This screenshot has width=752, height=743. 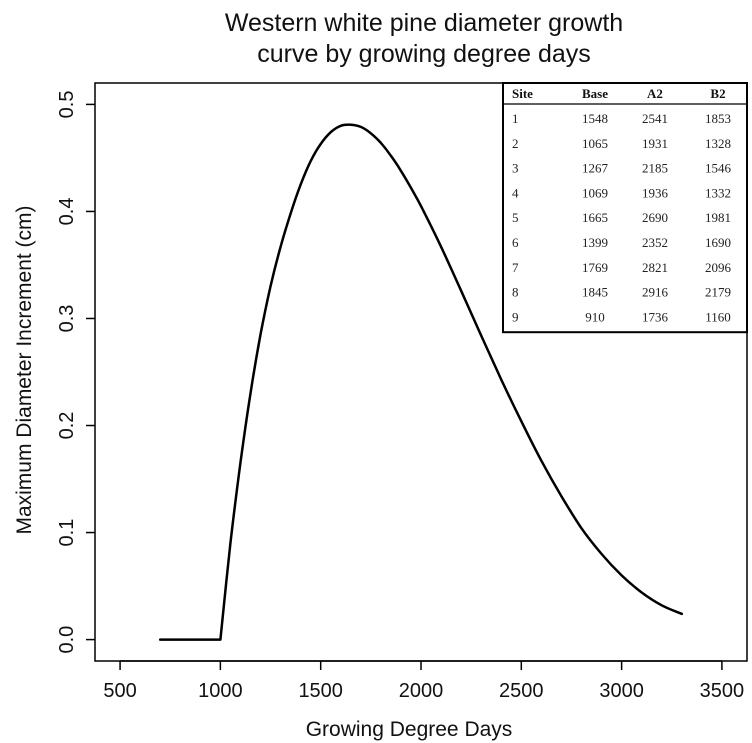 What do you see at coordinates (718, 316) in the screenshot?
I see `table-cell: 1160` at bounding box center [718, 316].